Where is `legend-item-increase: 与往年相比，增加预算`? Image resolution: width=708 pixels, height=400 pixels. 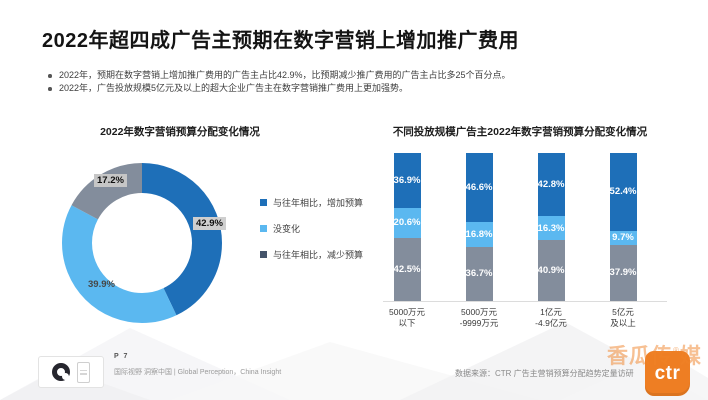 legend-item-increase: 与往年相比，增加预算 is located at coordinates (311, 202).